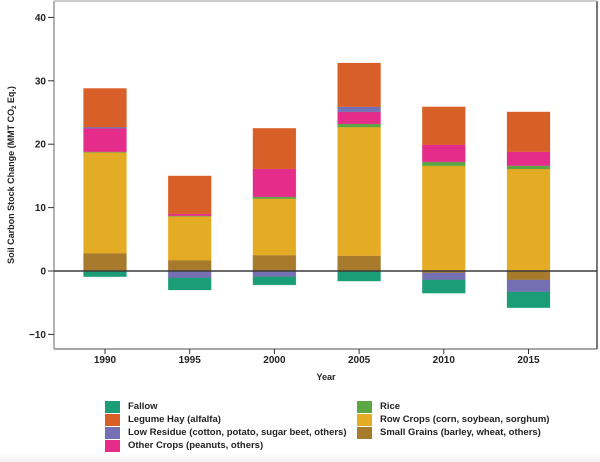  I want to click on bar-stack-2015, so click(528, 209).